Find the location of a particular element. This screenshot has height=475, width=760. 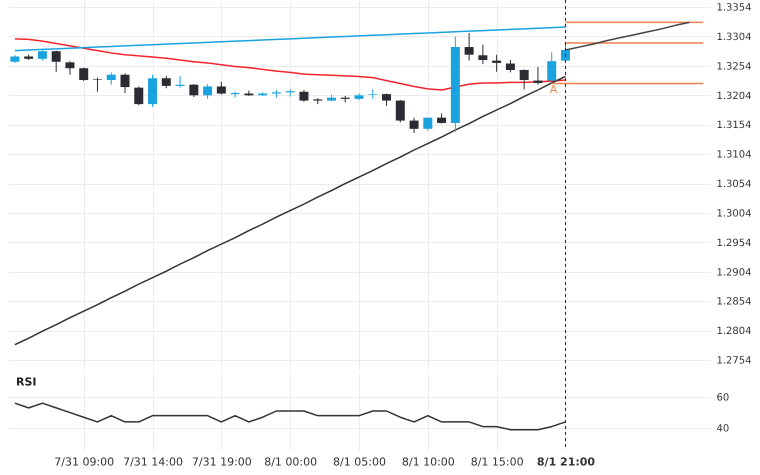

y-tick-label: 1.3054 is located at coordinates (734, 184).